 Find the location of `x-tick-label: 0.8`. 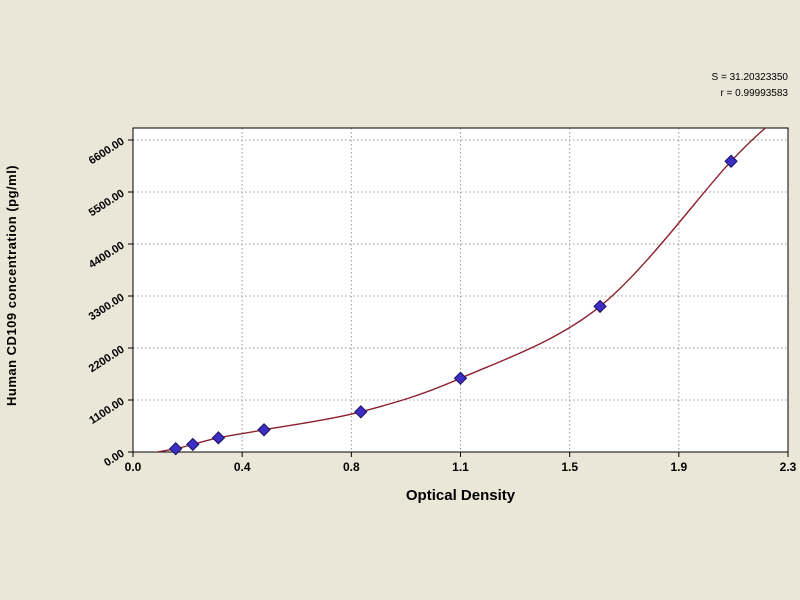

x-tick-label: 0.8 is located at coordinates (351, 467).